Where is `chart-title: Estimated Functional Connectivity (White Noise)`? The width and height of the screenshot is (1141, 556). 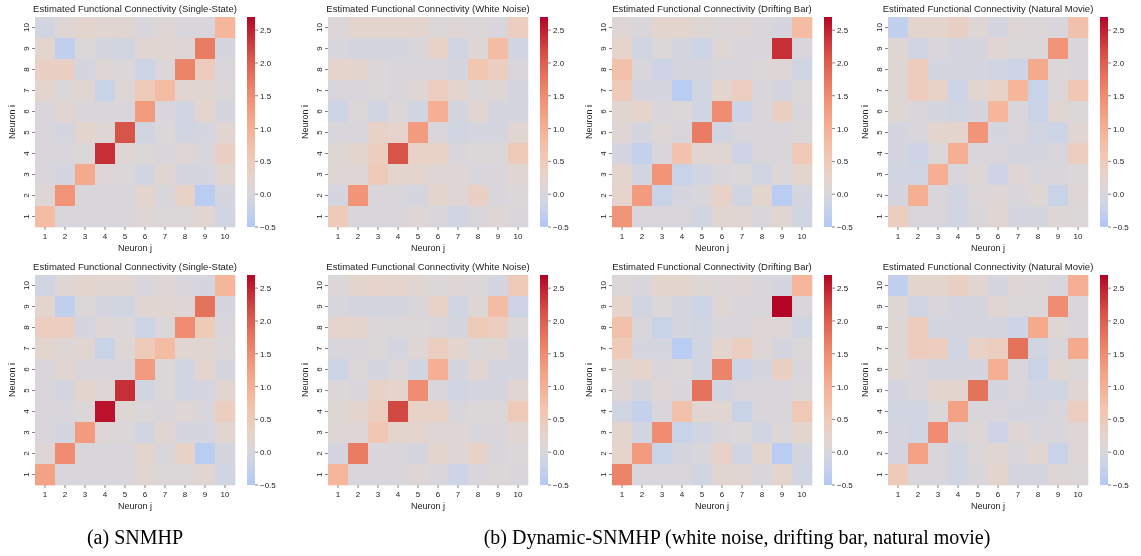 chart-title: Estimated Functional Connectivity (White Noise) is located at coordinates (428, 266).